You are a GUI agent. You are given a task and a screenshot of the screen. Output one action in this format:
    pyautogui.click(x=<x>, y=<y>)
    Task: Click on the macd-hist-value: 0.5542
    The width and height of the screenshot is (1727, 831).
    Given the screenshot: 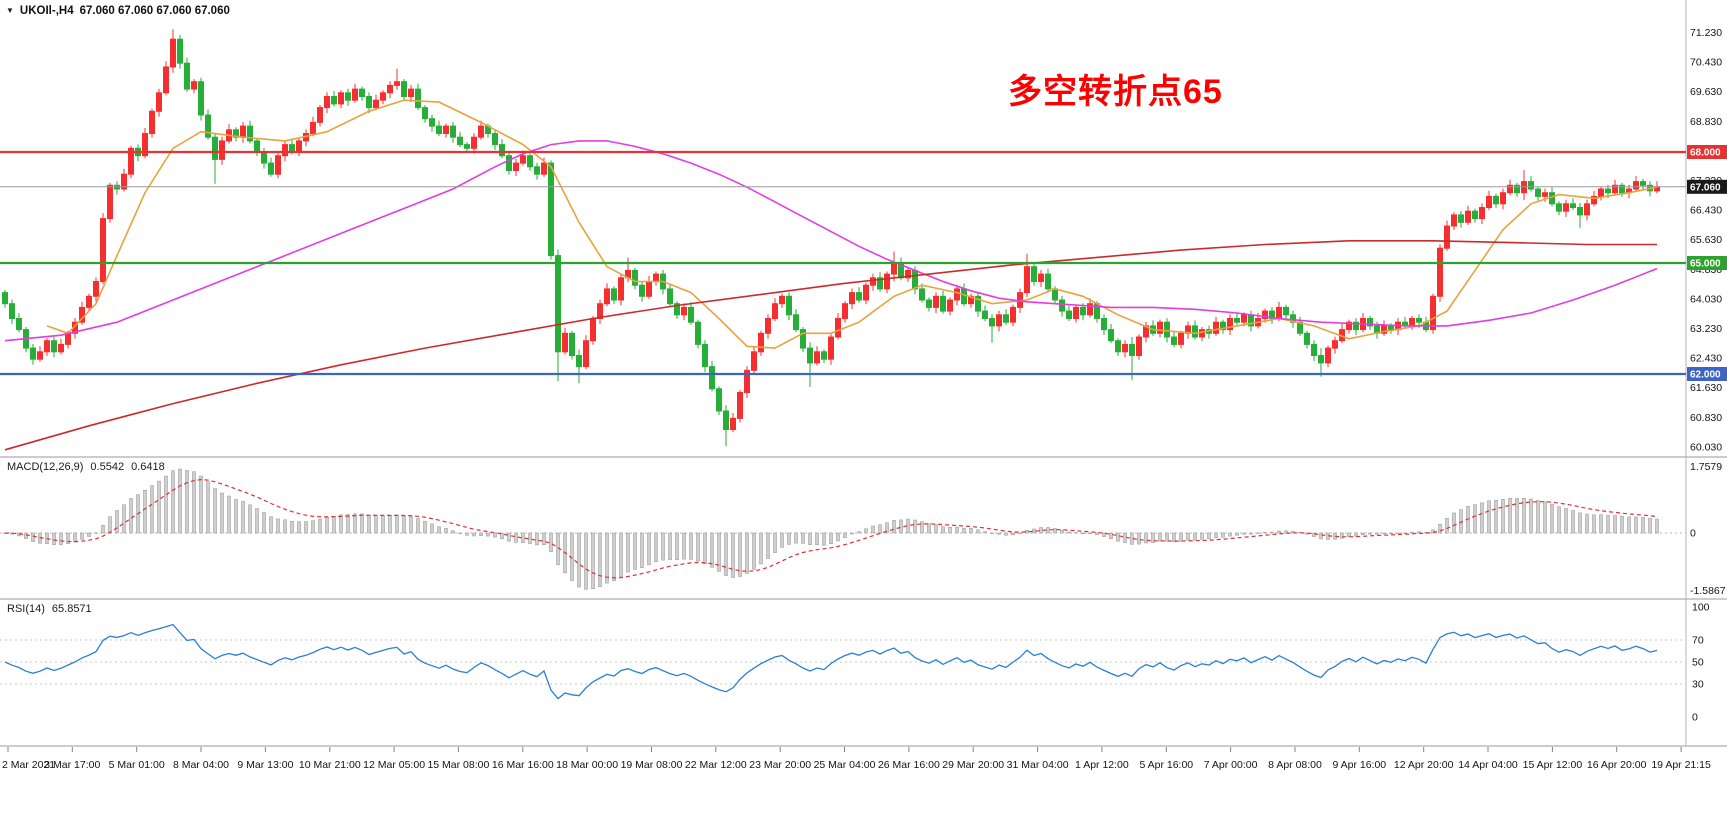 What is the action you would take?
    pyautogui.click(x=107, y=467)
    